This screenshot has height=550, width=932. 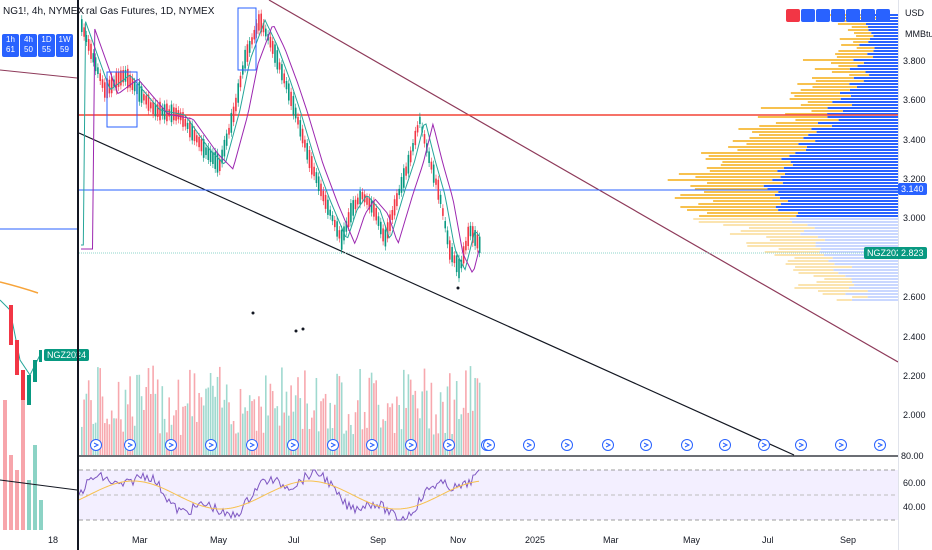 I want to click on tf-box-1h: 1h 61, so click(x=10, y=45).